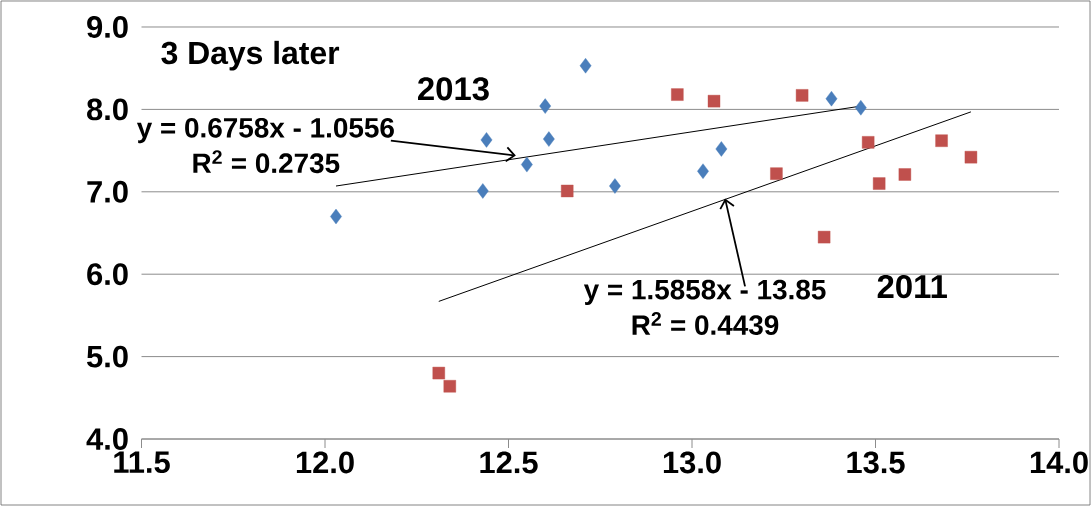 The image size is (1091, 506). I want to click on y-tick-label: 7.0, so click(107, 191).